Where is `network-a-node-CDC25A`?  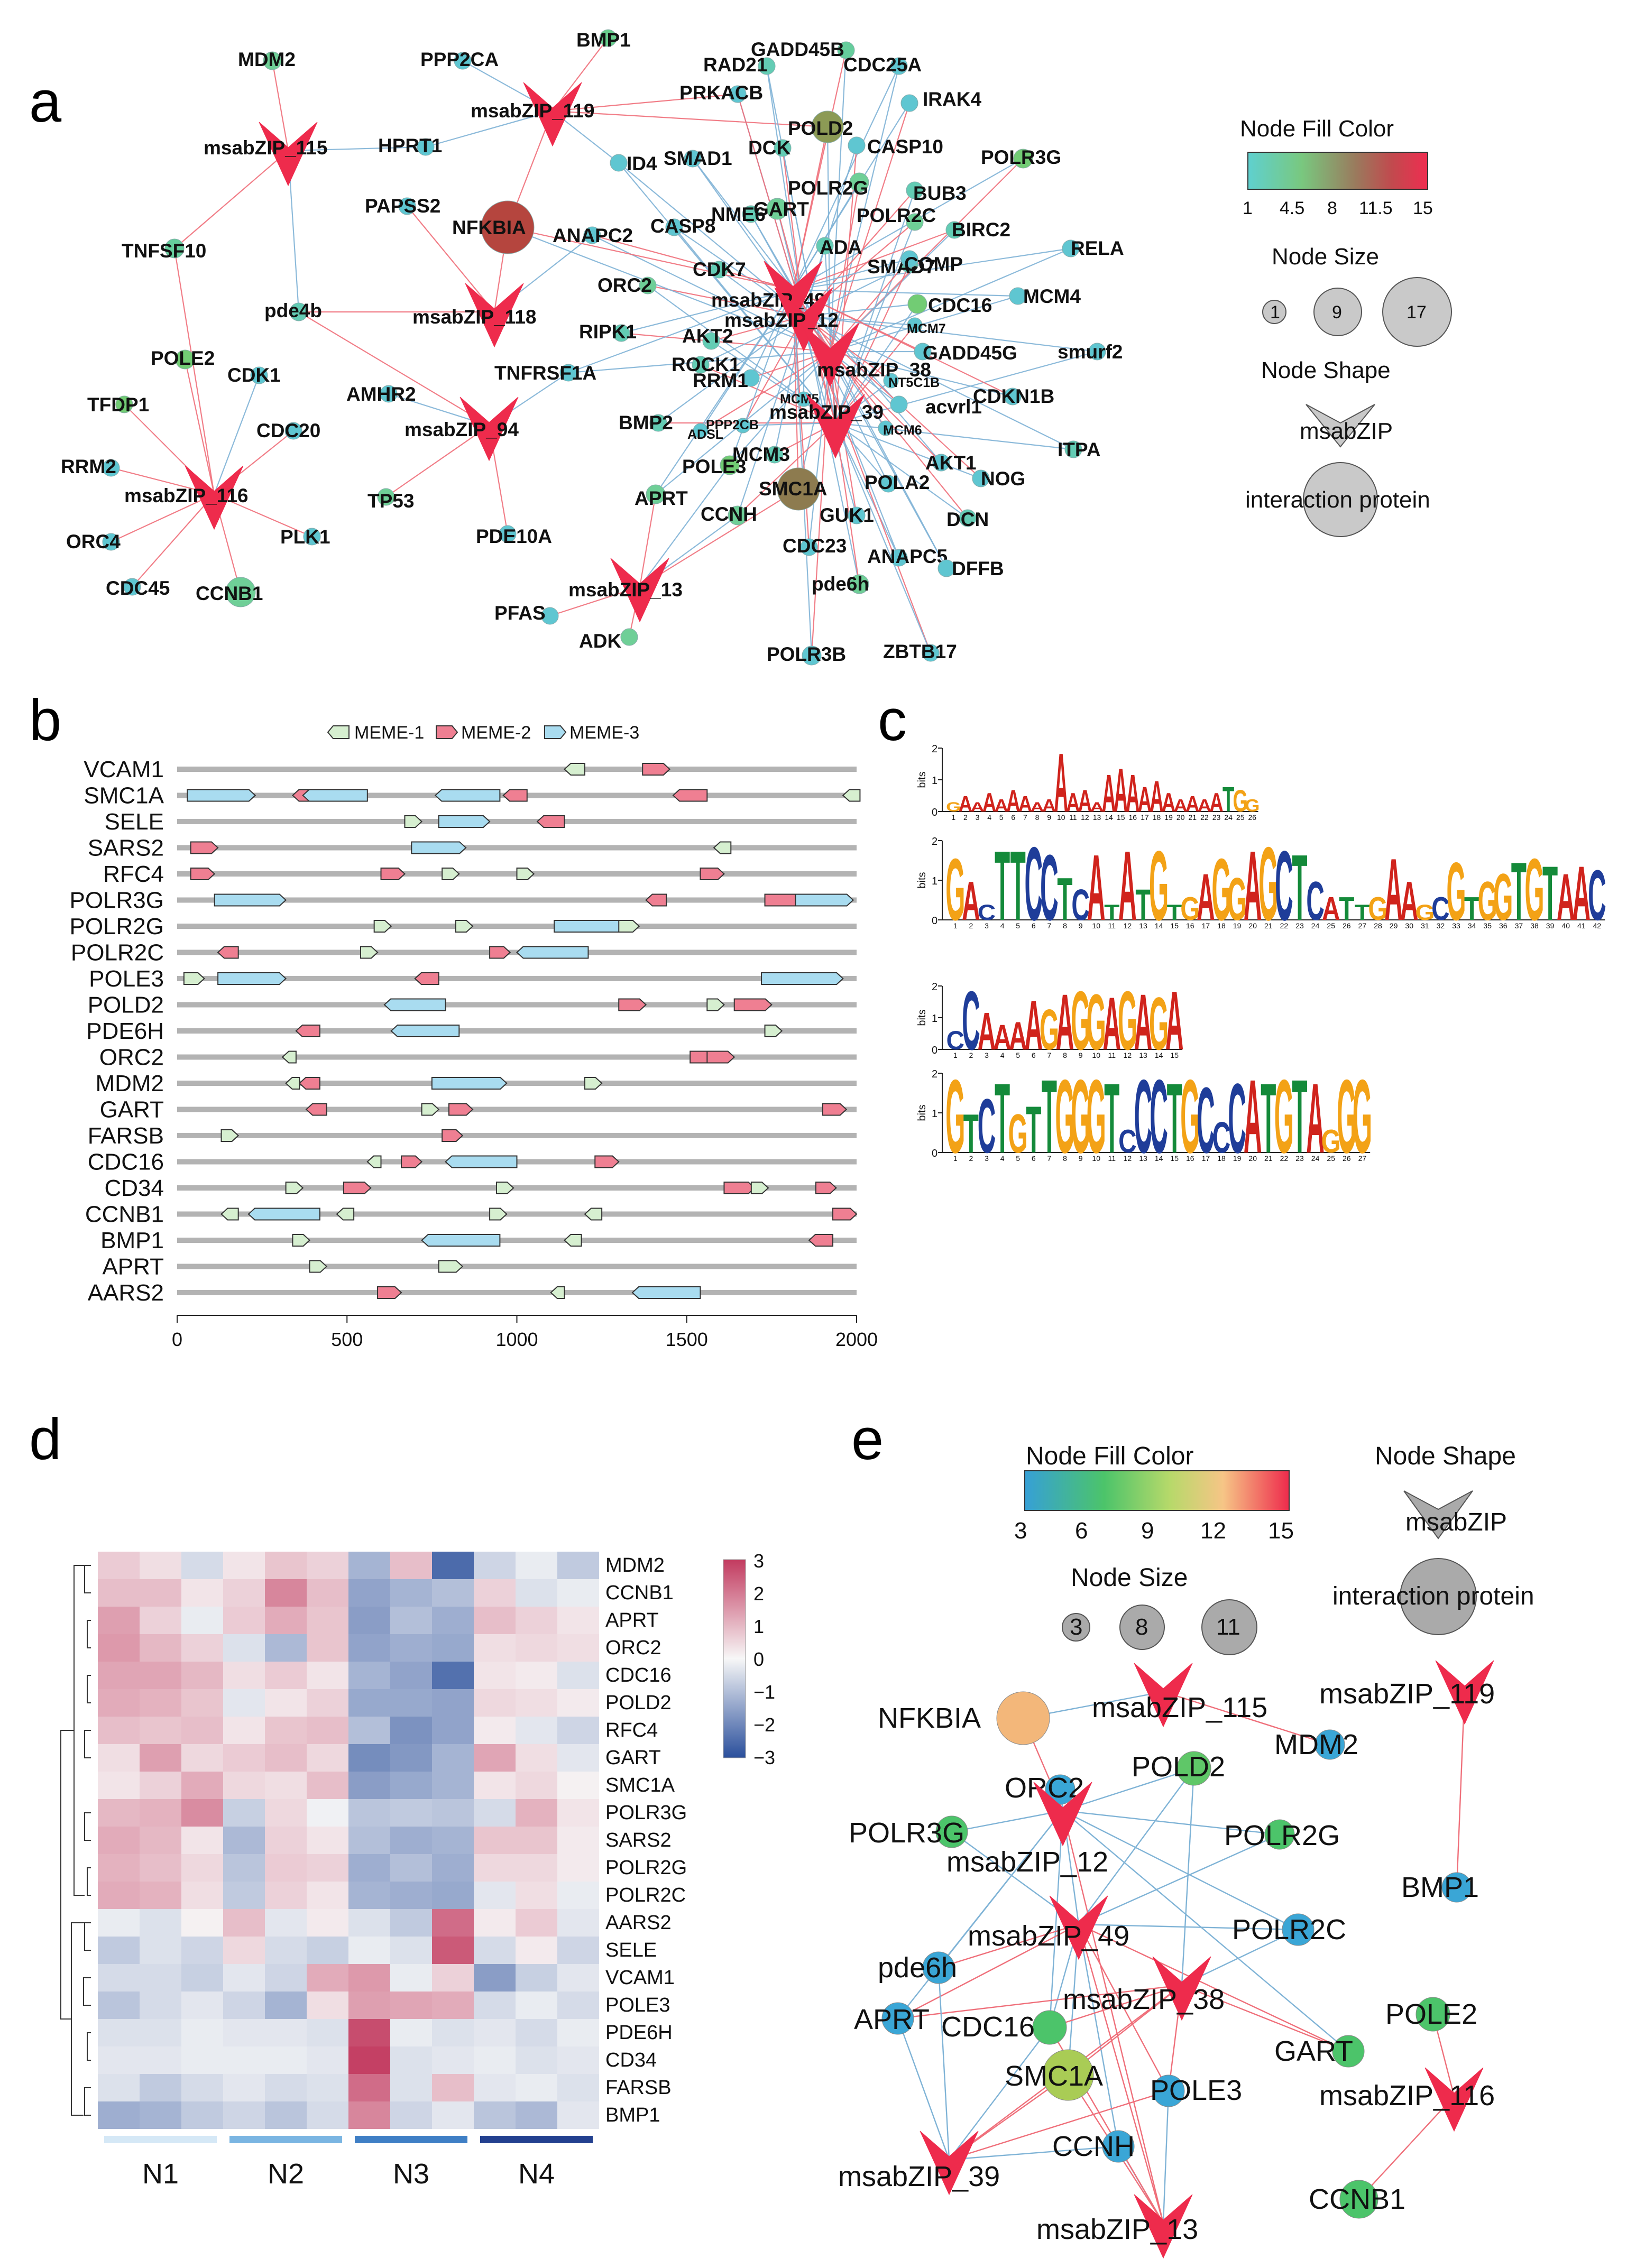 network-a-node-CDC25A is located at coordinates (899, 66).